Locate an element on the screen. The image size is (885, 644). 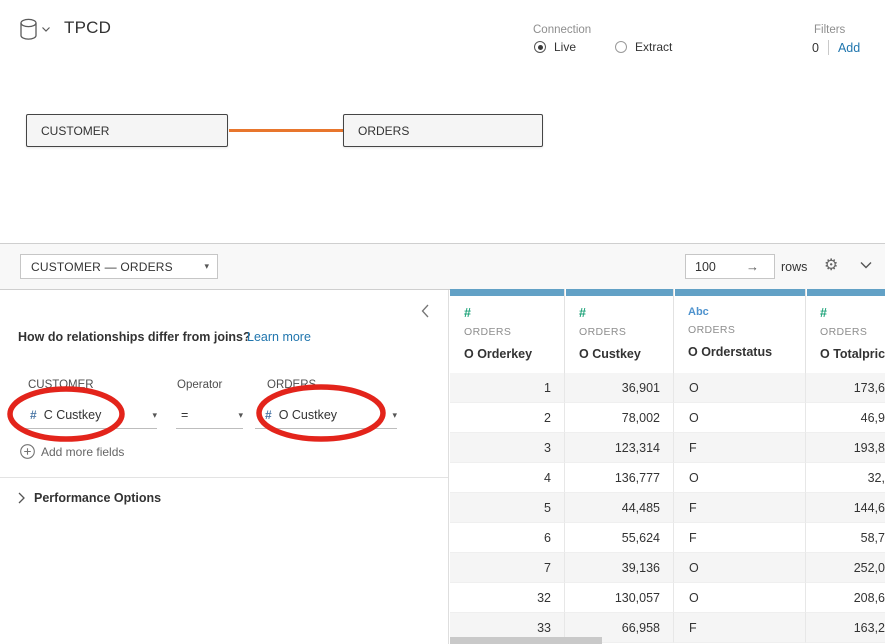
cell-orderkey: 6 is located at coordinates (507, 538).